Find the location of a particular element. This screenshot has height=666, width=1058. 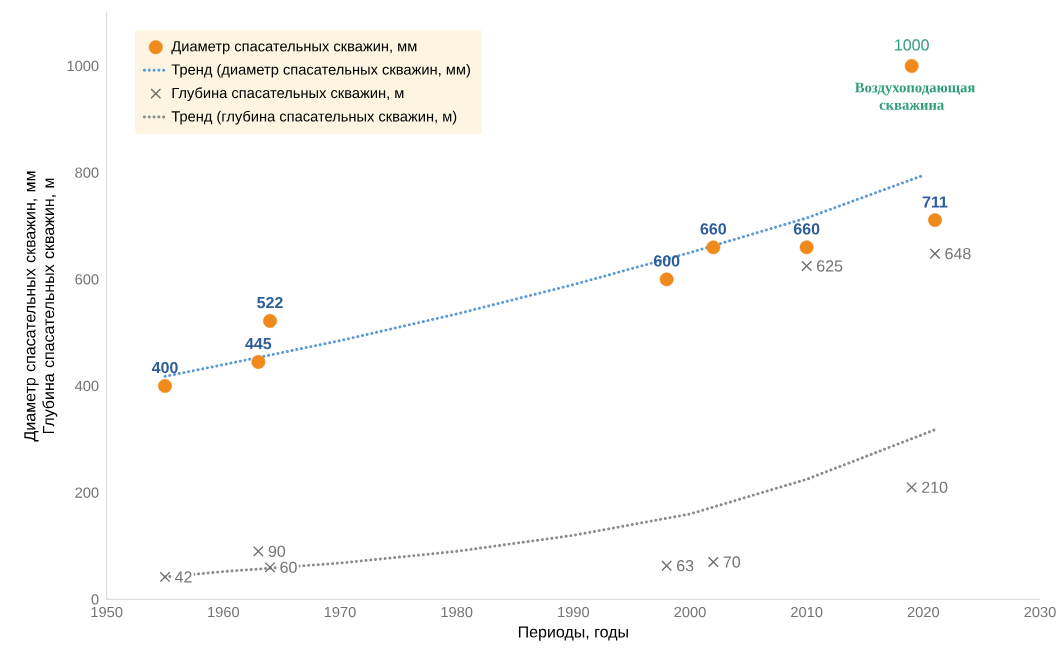

x-tick-label: 1960 is located at coordinates (224, 612).